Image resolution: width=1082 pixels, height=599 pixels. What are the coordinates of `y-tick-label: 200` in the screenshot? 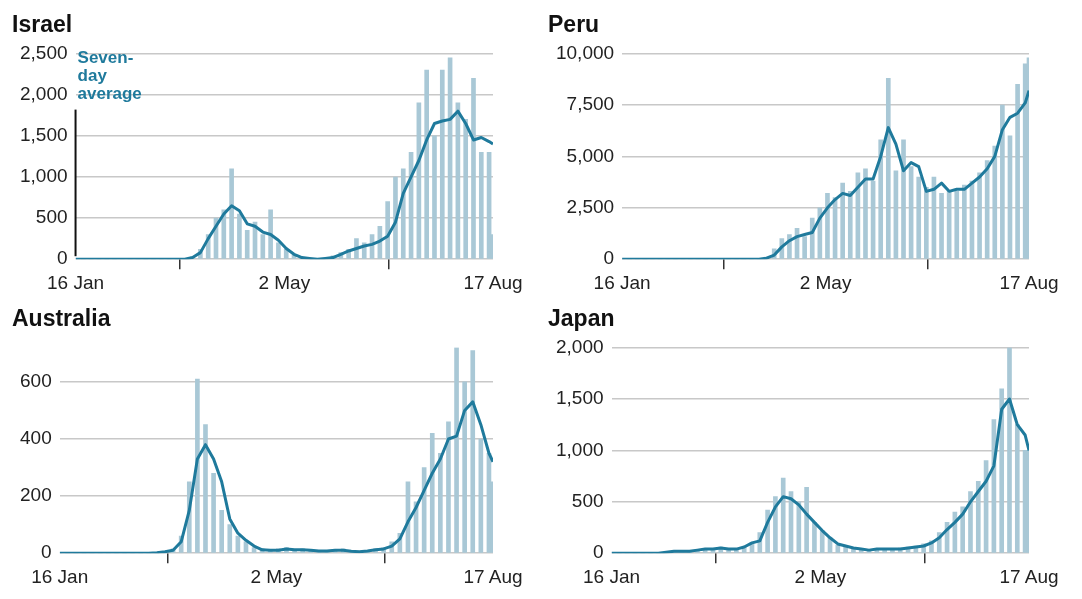 It's located at (36, 495).